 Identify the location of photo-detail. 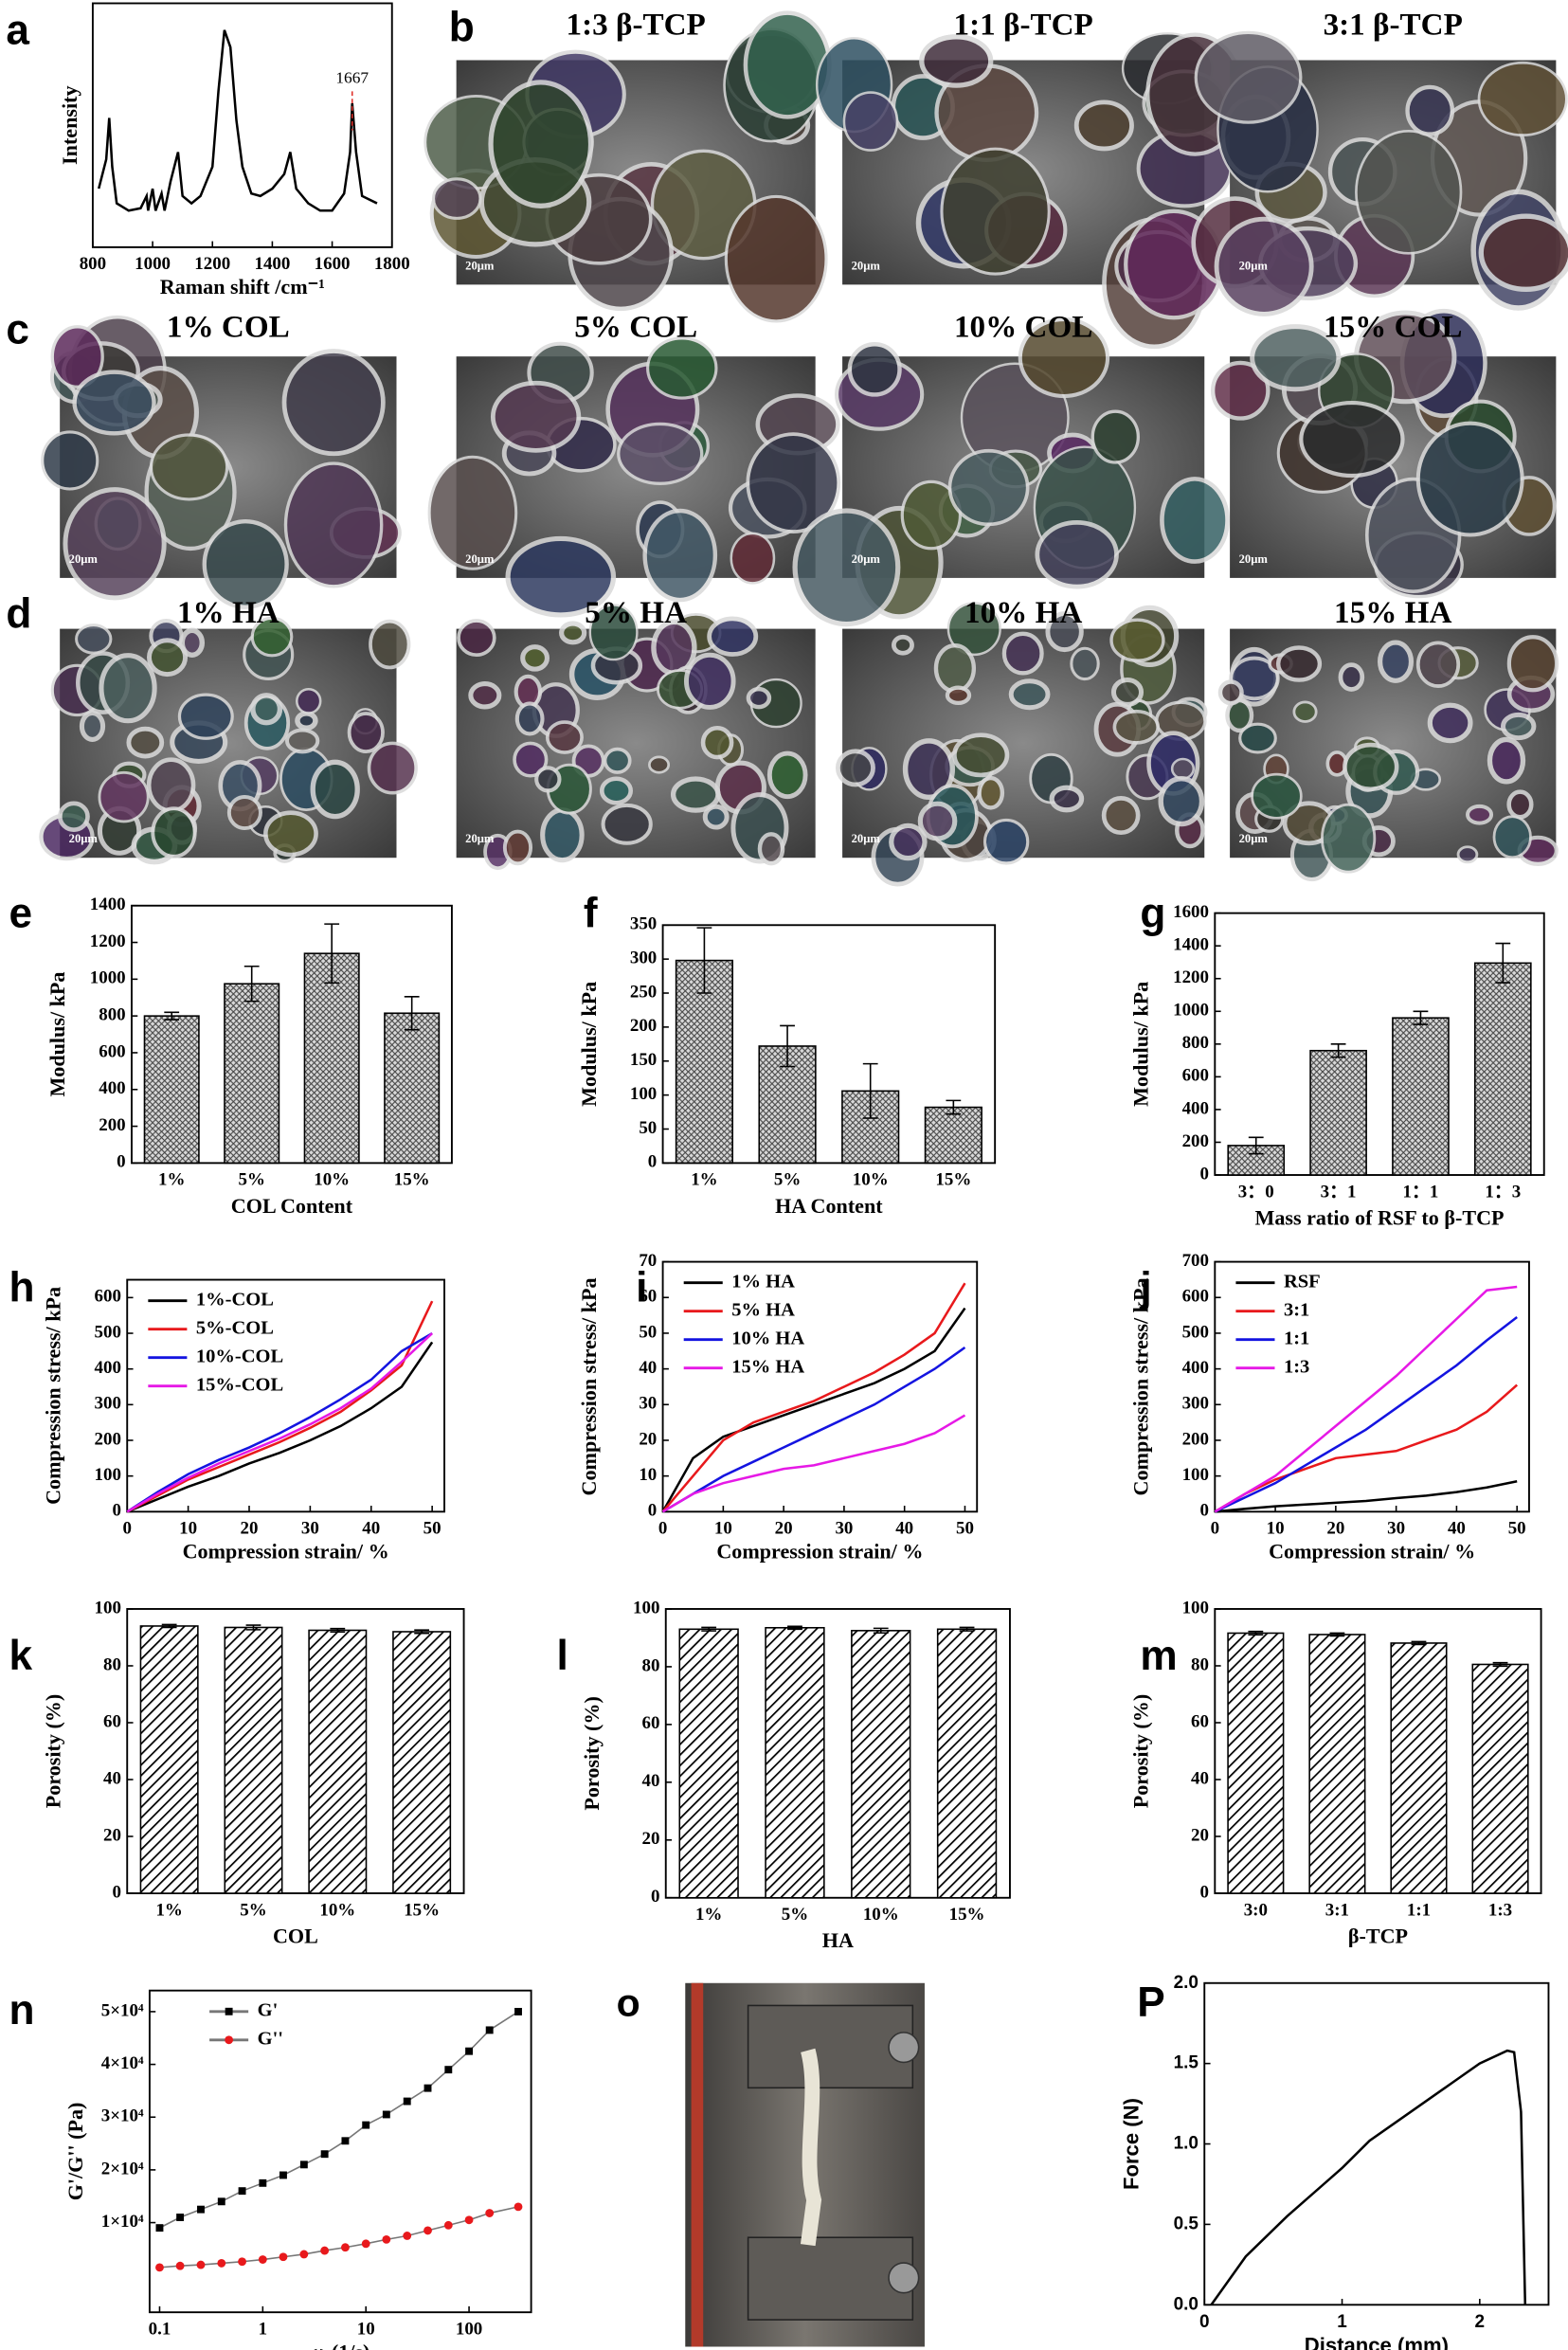
(904, 2048).